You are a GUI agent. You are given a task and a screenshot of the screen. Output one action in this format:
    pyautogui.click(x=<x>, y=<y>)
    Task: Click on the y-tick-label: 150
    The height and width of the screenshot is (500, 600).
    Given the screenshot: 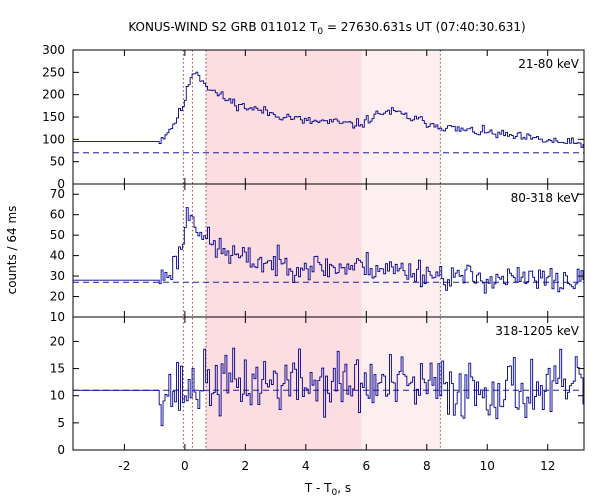 What is the action you would take?
    pyautogui.click(x=53, y=117)
    